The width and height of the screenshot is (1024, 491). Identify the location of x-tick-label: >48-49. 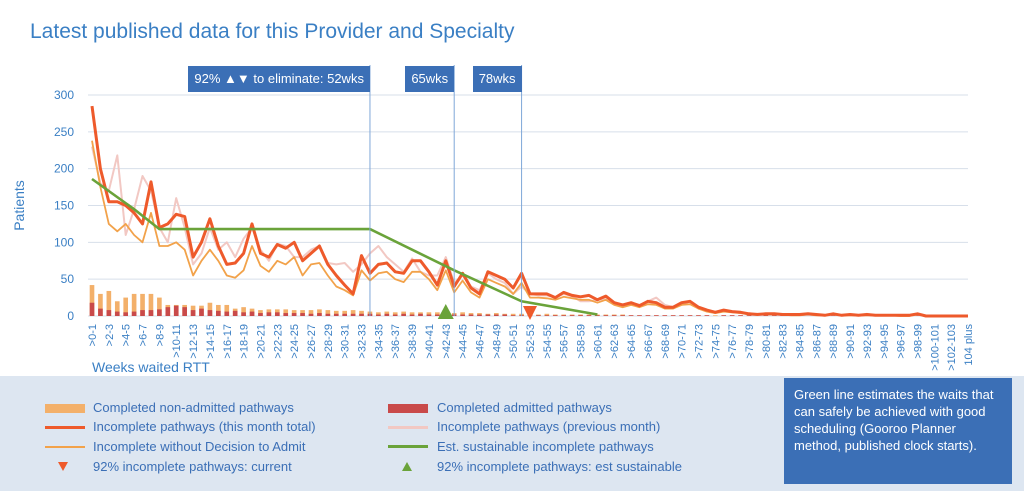
(497, 341).